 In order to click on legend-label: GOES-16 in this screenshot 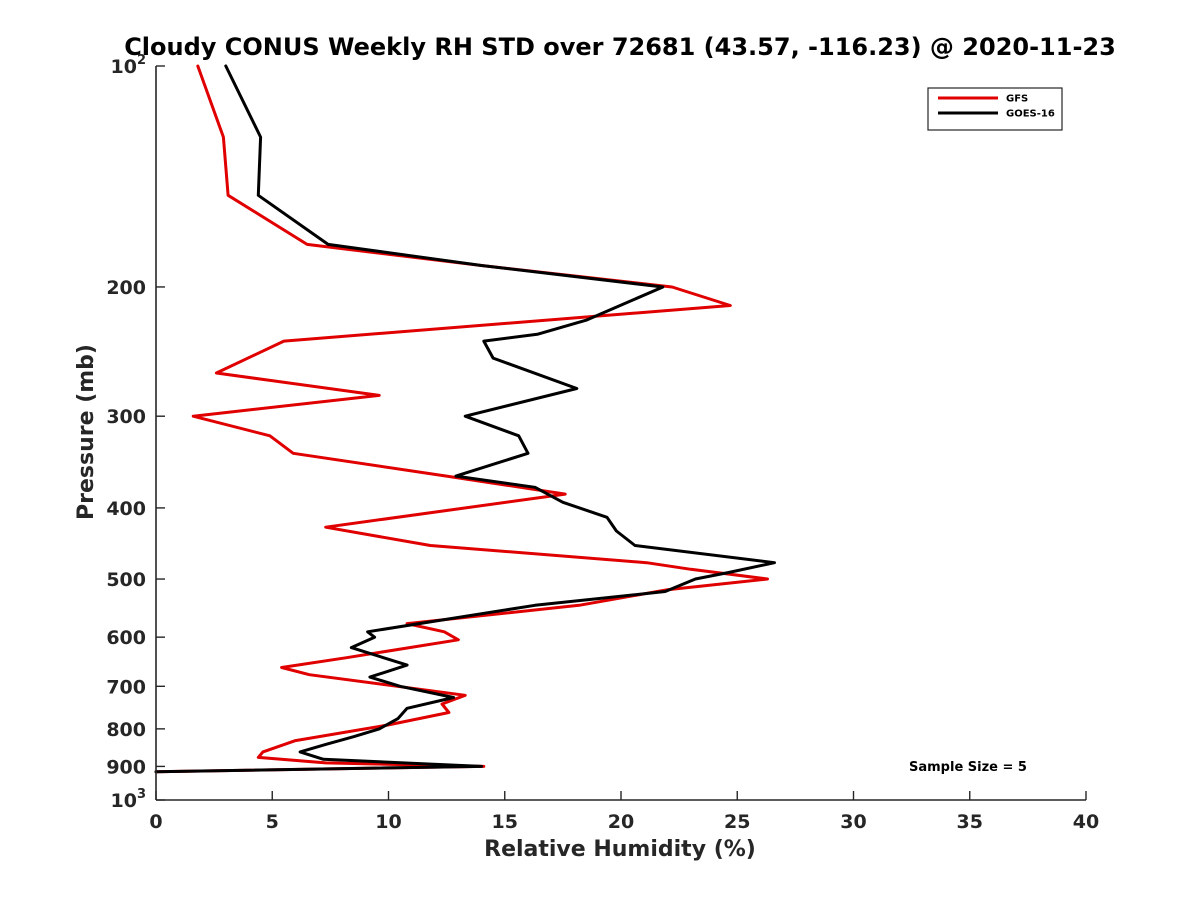, I will do `click(1030, 114)`.